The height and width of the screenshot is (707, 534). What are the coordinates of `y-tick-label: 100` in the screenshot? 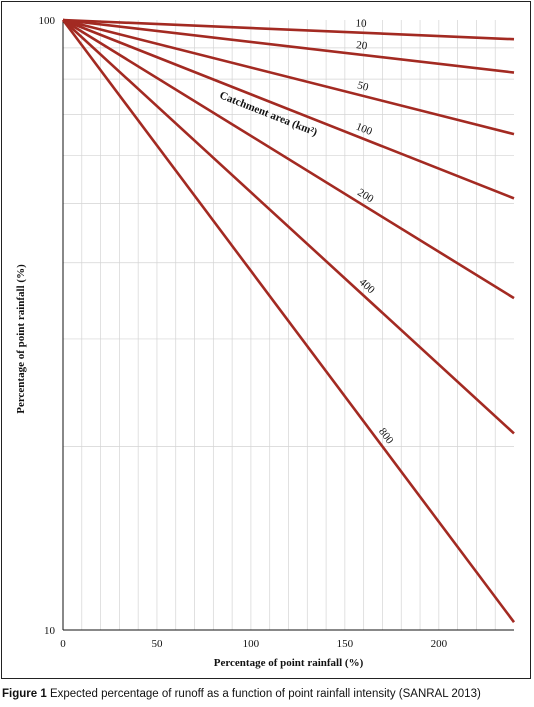 It's located at (47, 21).